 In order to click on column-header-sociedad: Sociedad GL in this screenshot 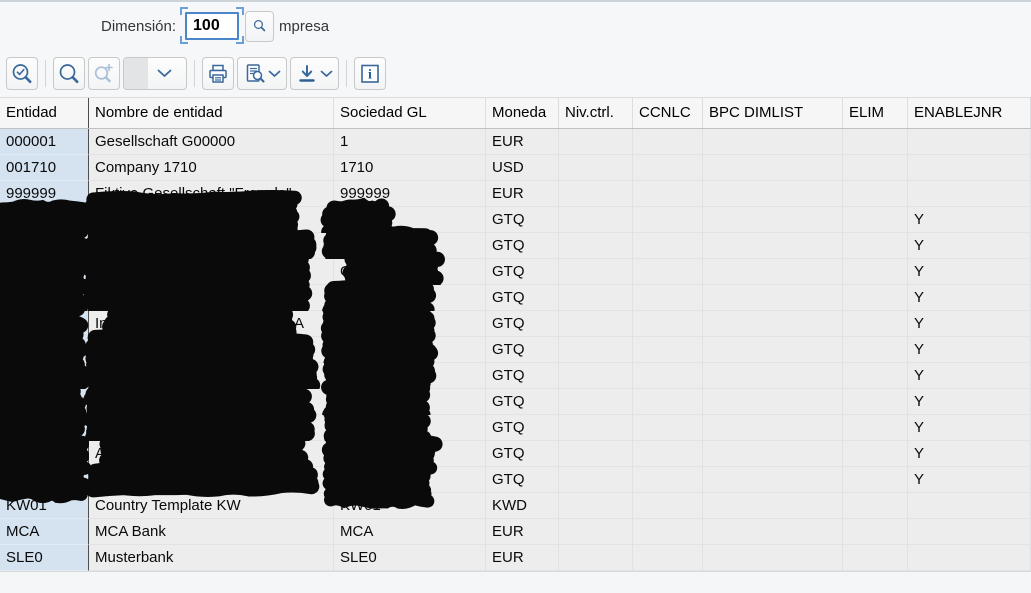, I will do `click(410, 113)`.